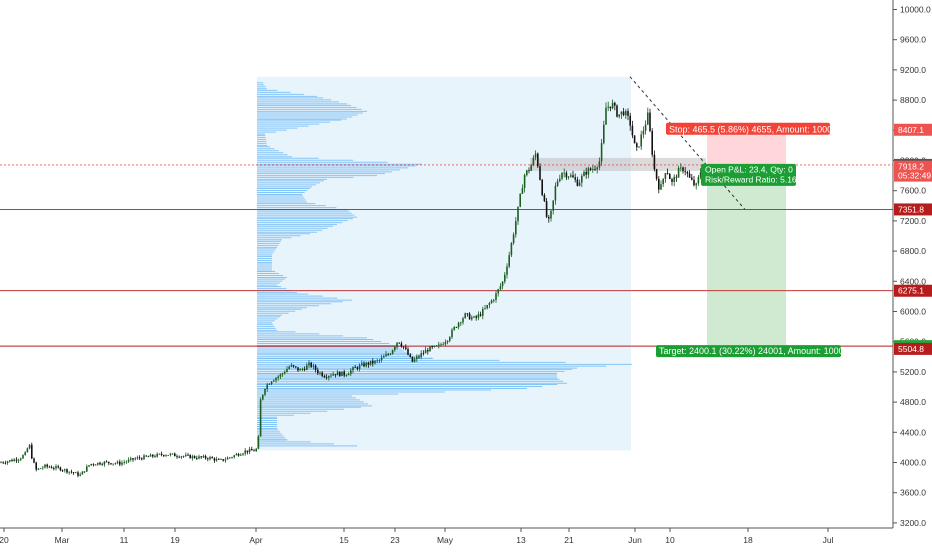 The image size is (932, 555). Describe the element at coordinates (913, 251) in the screenshot. I see `y-tick-label: 6800.0` at that location.